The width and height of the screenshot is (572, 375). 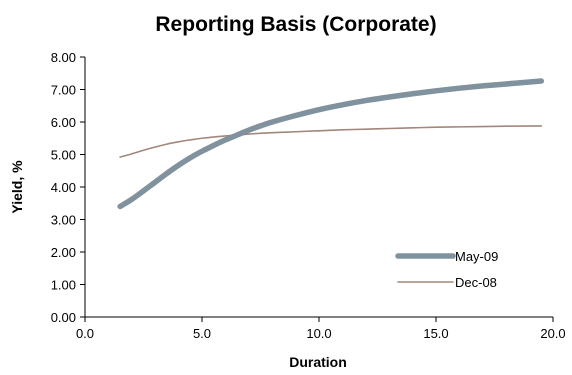 What do you see at coordinates (318, 333) in the screenshot?
I see `x-tick-label: 10.0` at bounding box center [318, 333].